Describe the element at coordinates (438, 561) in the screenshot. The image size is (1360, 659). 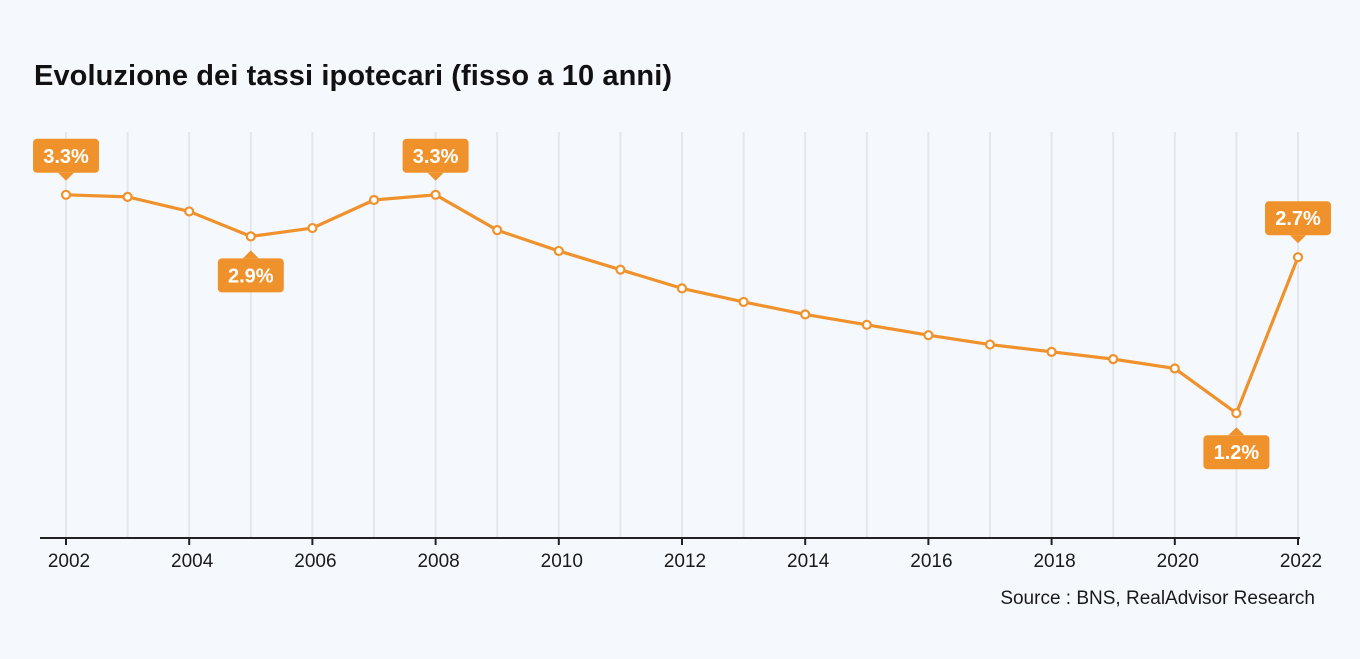
I see `x-tick-label: 2008` at that location.